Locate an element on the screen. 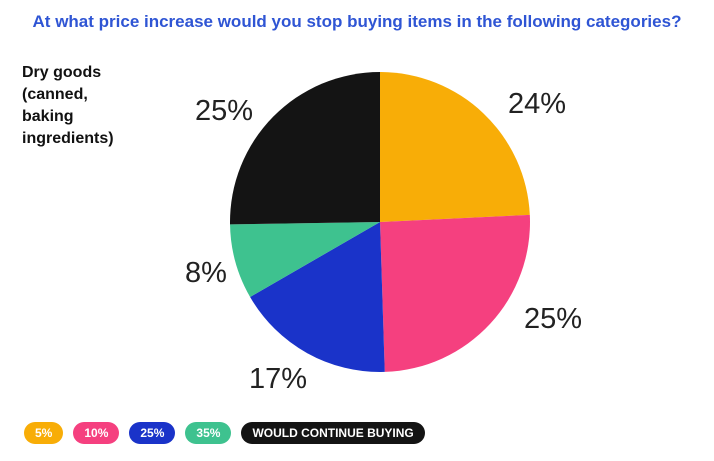 The height and width of the screenshot is (461, 714). legend-item: 10% is located at coordinates (96, 433).